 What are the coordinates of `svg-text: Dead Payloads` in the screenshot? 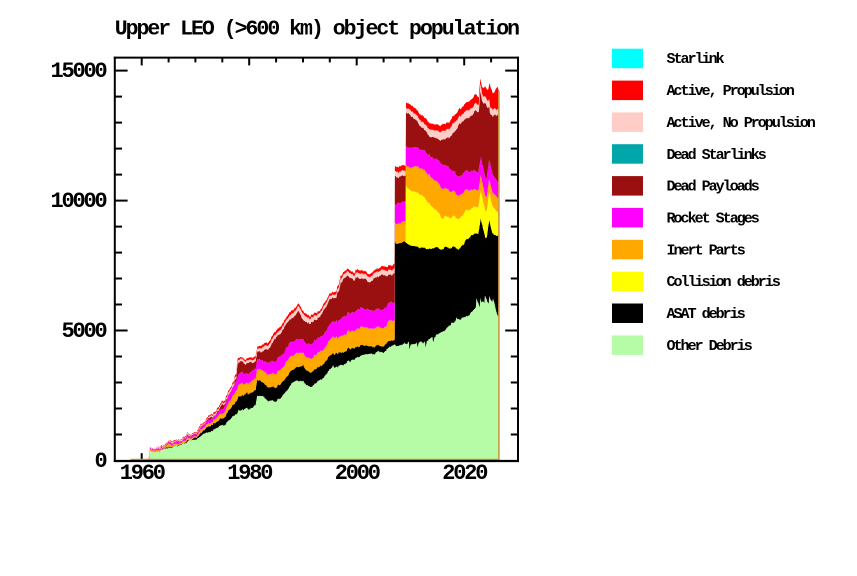 It's located at (713, 187).